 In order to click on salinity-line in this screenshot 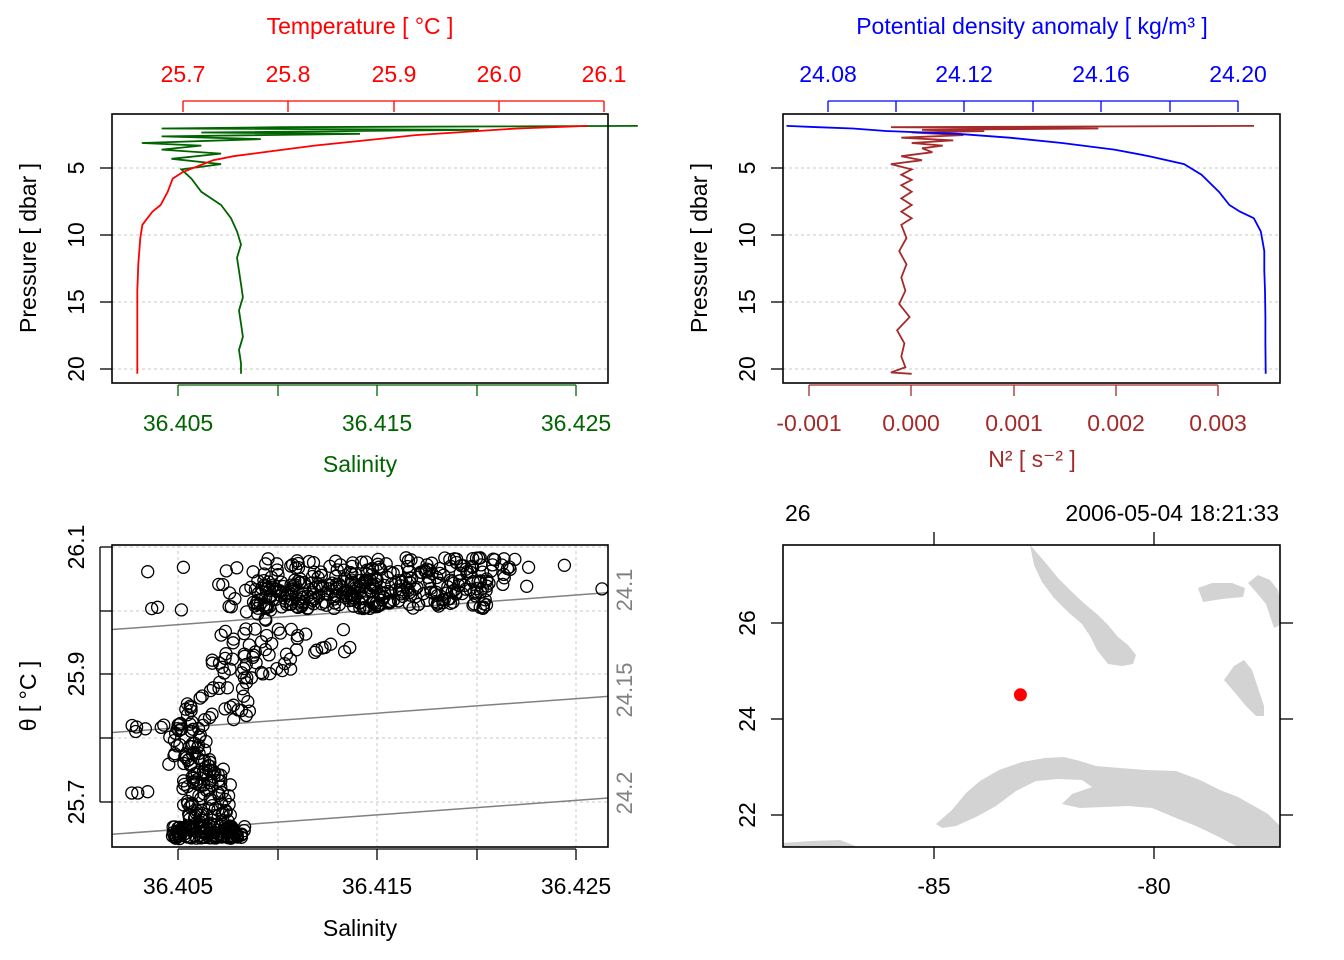, I will do `click(389, 249)`.